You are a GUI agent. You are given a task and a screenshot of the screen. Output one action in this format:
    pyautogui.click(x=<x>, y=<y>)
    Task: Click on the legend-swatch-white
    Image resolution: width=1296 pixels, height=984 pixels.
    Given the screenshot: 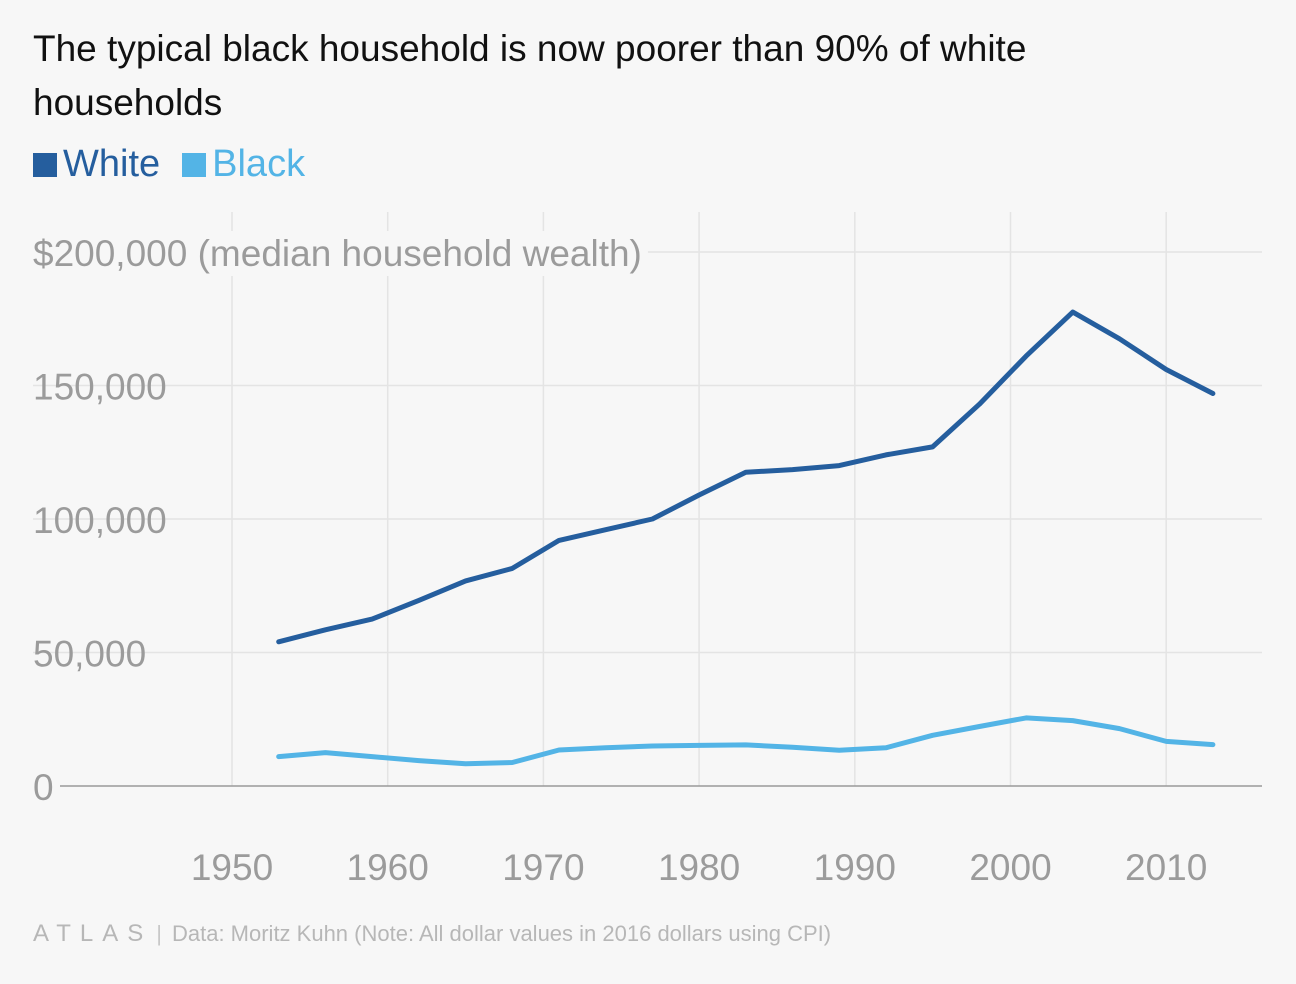 What is the action you would take?
    pyautogui.click(x=45, y=164)
    